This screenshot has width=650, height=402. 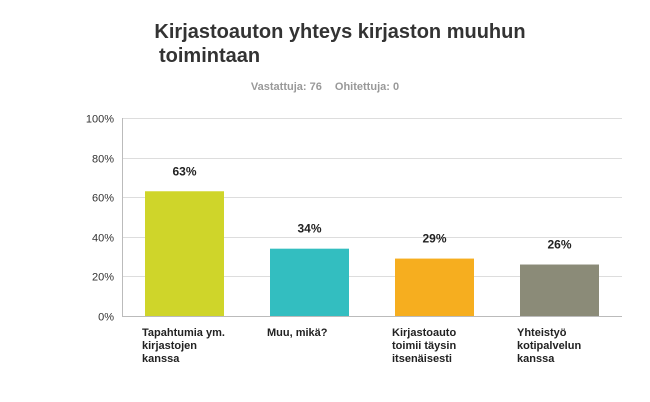 I want to click on category-label-line: Kirjastoauto, so click(x=424, y=333).